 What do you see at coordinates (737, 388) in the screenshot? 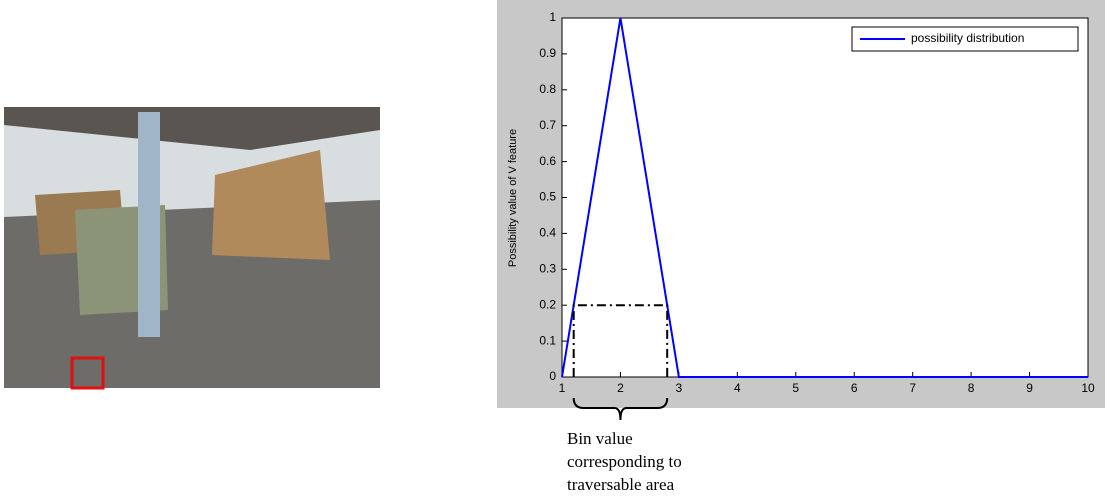
I see `x-tick-label: 4` at bounding box center [737, 388].